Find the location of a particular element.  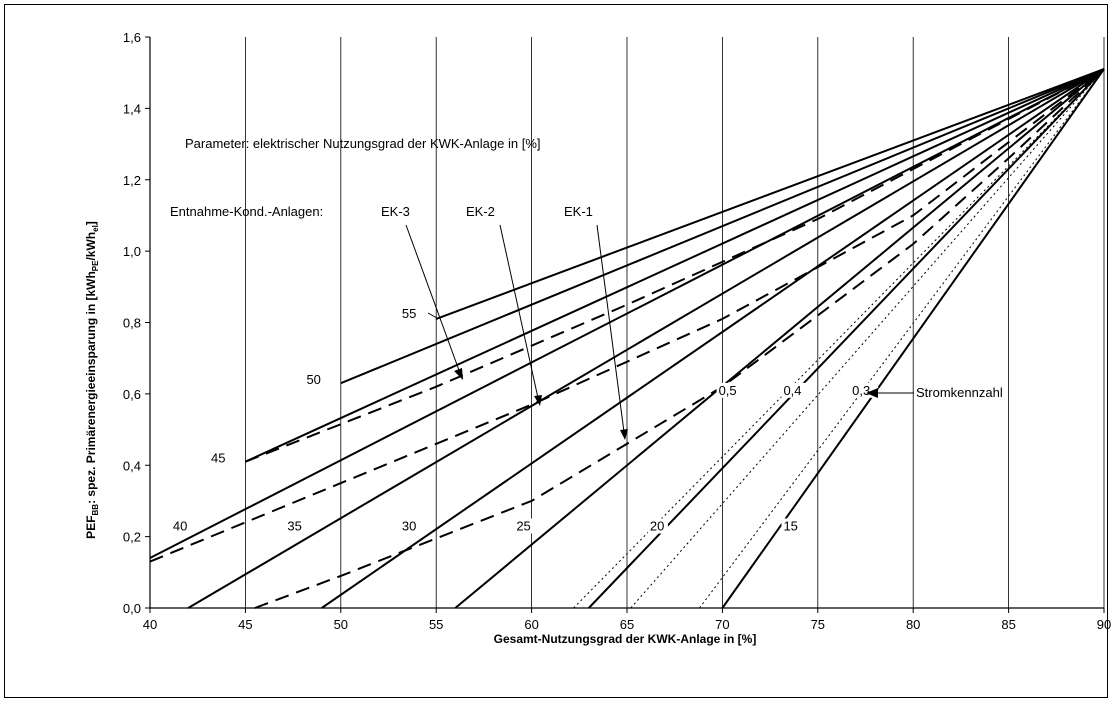

curve-label-6: 25 is located at coordinates (523, 525).